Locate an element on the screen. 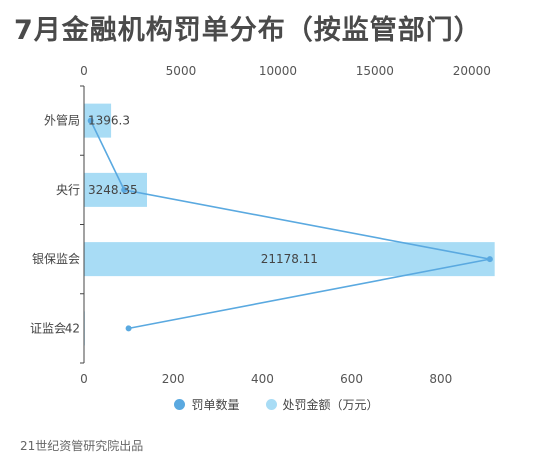  legend-item-amount: 处罚金额（万元） is located at coordinates (322, 404).